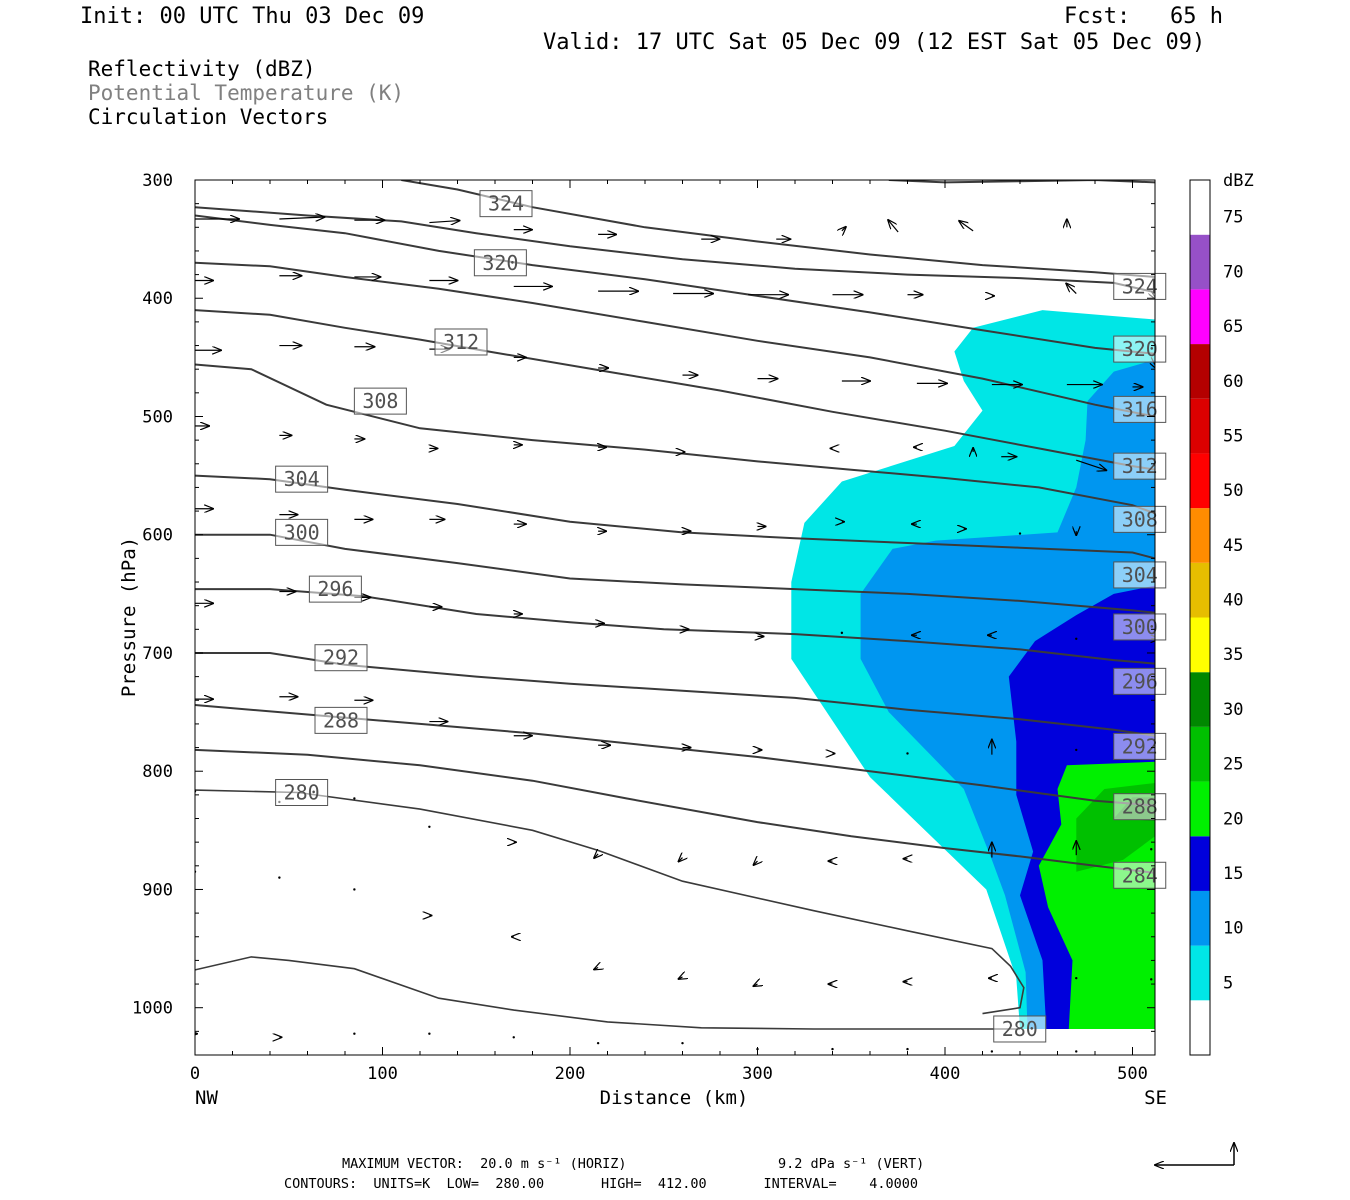 Image resolution: width=1350 pixels, height=1200 pixels. What do you see at coordinates (1233, 819) in the screenshot?
I see `colorbar-label: 20` at bounding box center [1233, 819].